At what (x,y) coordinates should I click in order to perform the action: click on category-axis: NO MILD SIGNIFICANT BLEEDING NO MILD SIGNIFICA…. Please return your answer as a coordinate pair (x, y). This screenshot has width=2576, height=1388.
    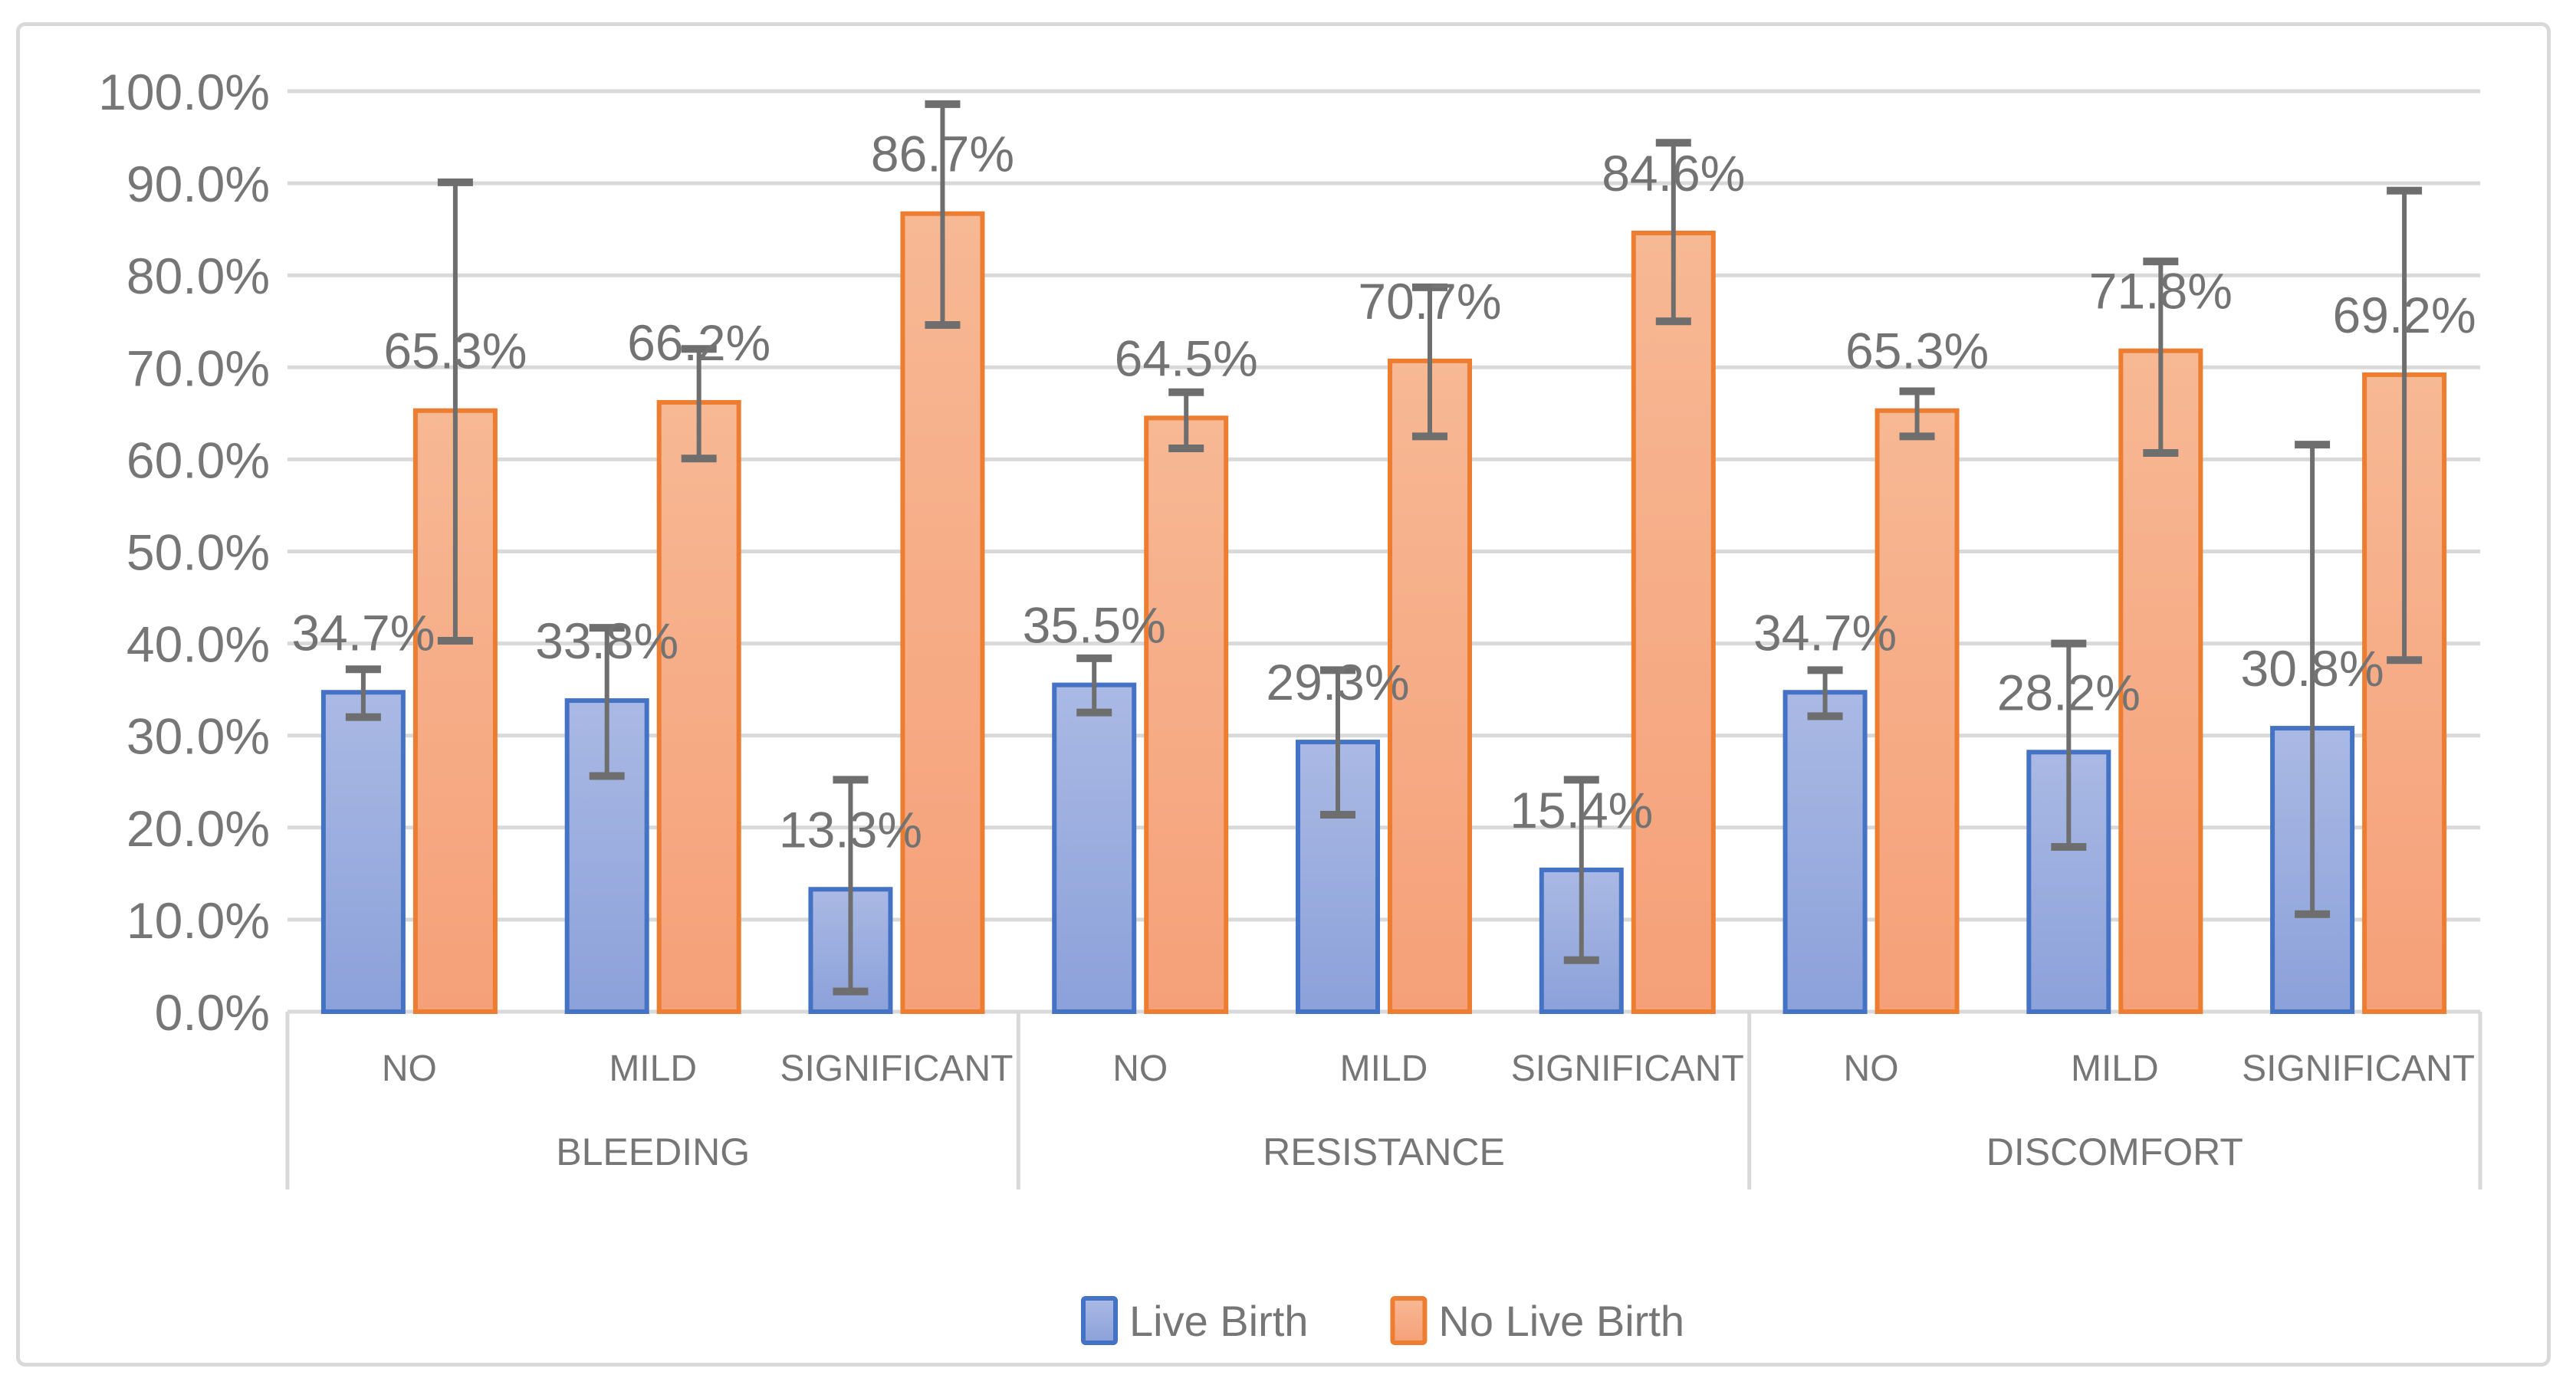
    Looking at the image, I should click on (1384, 1100).